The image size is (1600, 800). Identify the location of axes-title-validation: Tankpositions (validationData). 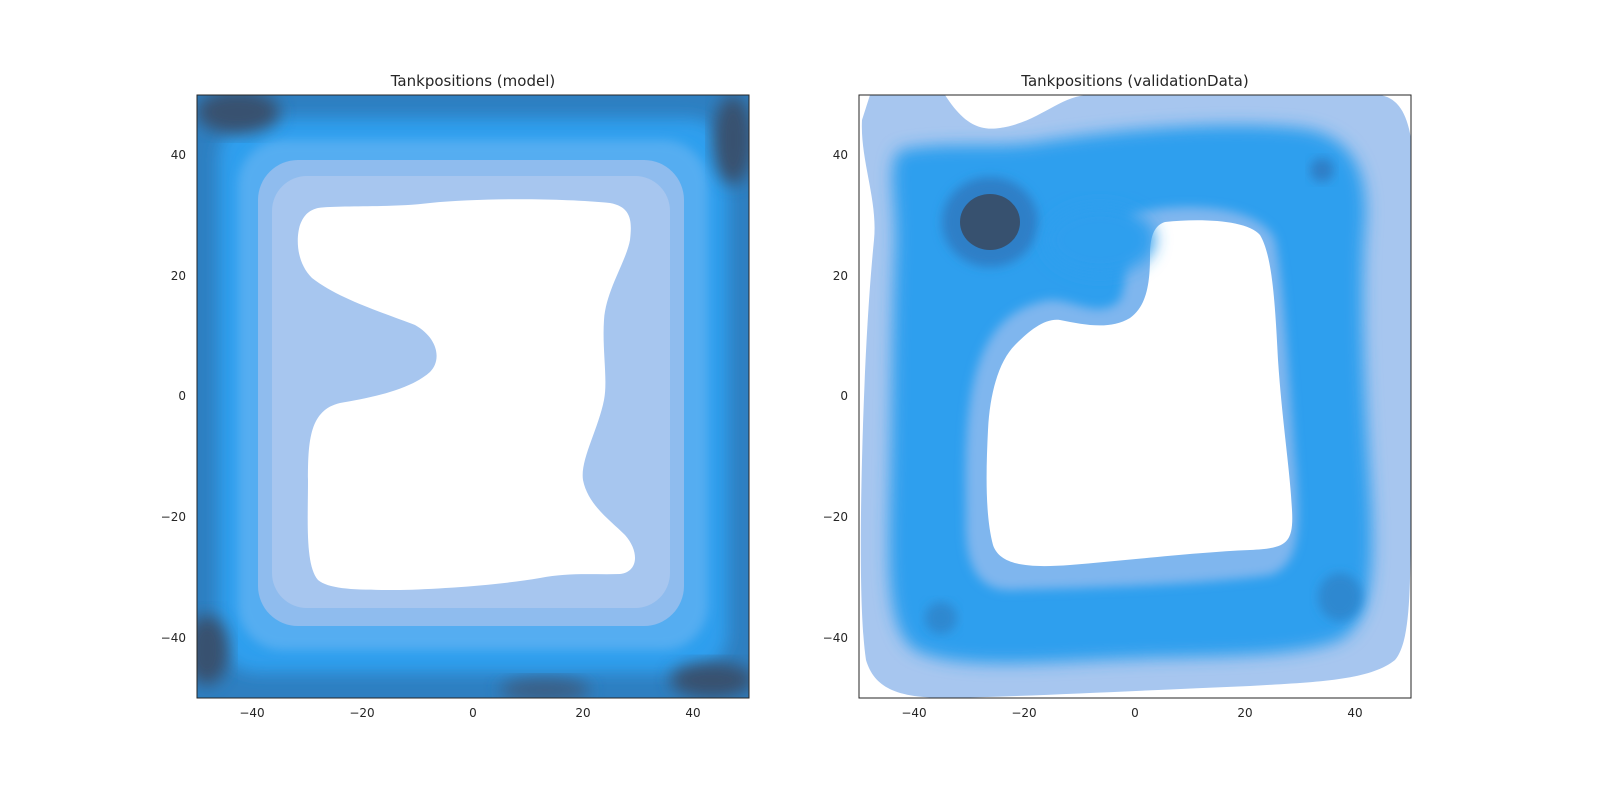
(1134, 81).